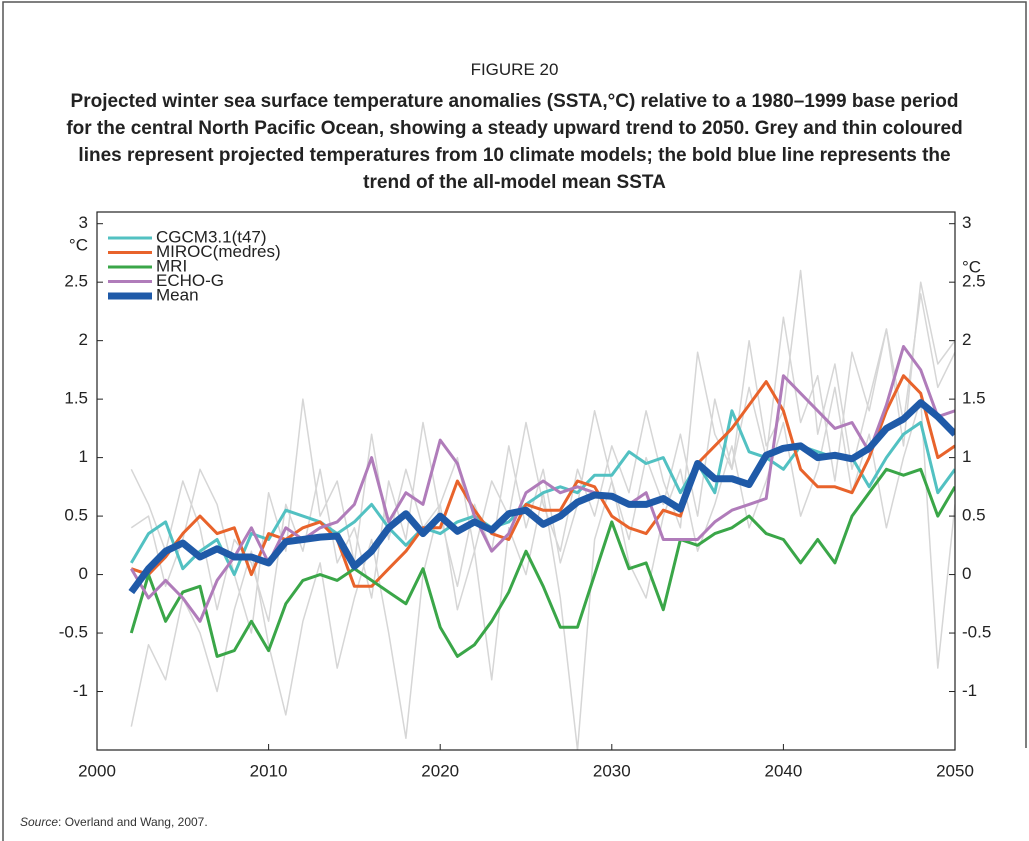 The width and height of the screenshot is (1029, 841). Describe the element at coordinates (971, 266) in the screenshot. I see `y2-unit: °C` at that location.